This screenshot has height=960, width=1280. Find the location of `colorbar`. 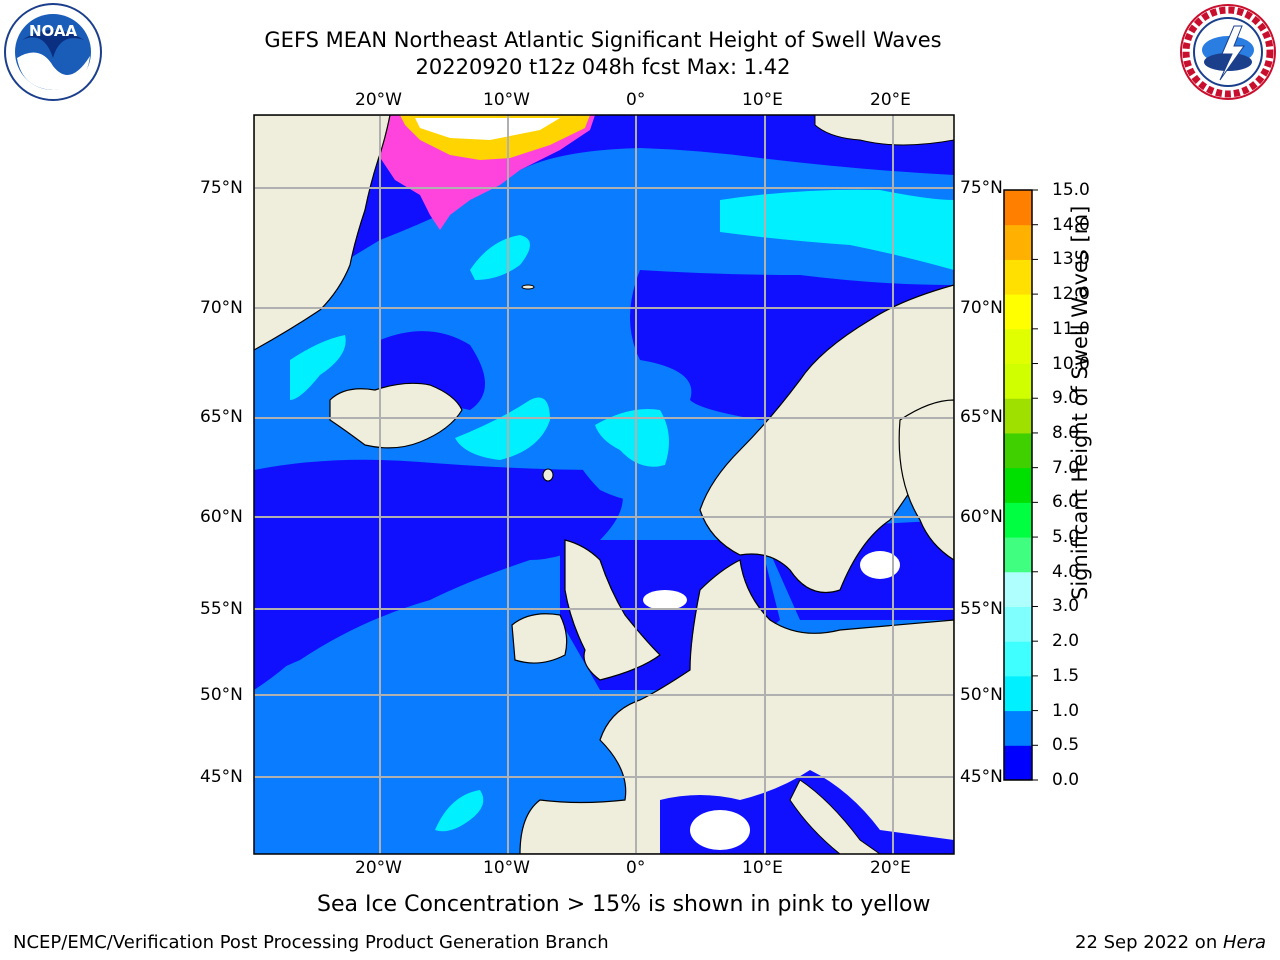

colorbar is located at coordinates (1020, 485).